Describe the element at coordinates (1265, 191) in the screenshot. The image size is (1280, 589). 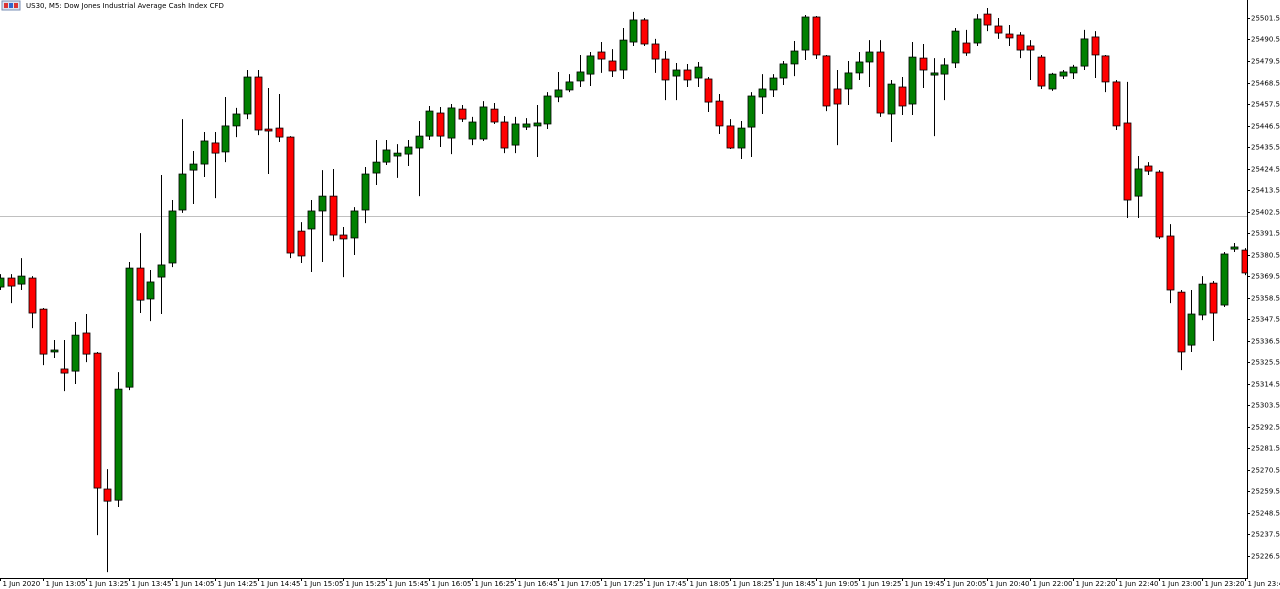
I see `y-tick-label: 25413.5` at that location.